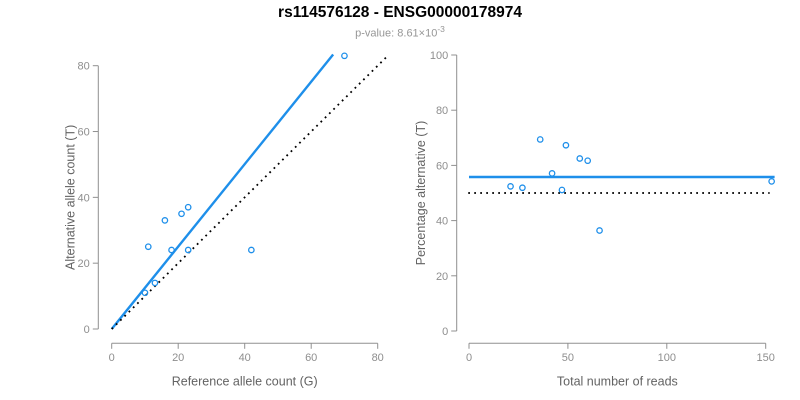  Describe the element at coordinates (245, 358) in the screenshot. I see `x-tick-label: 40` at that location.